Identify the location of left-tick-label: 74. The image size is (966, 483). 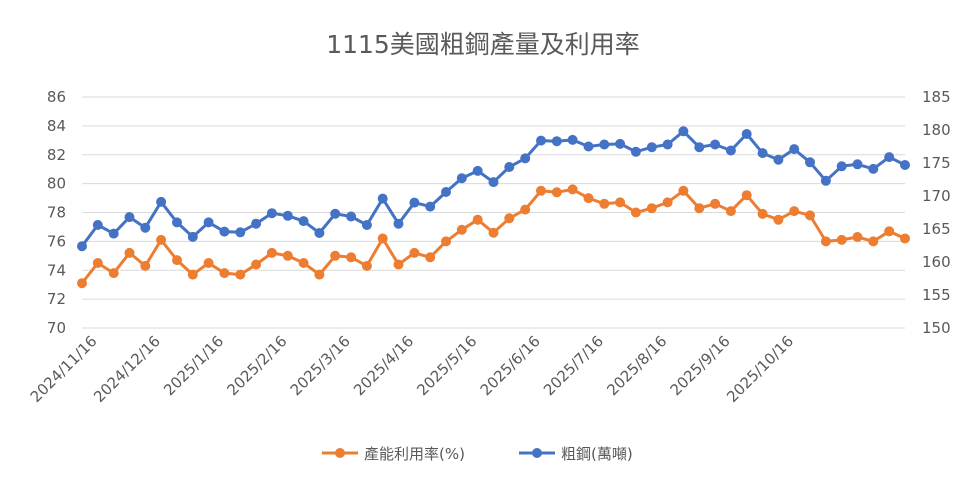
(56, 270).